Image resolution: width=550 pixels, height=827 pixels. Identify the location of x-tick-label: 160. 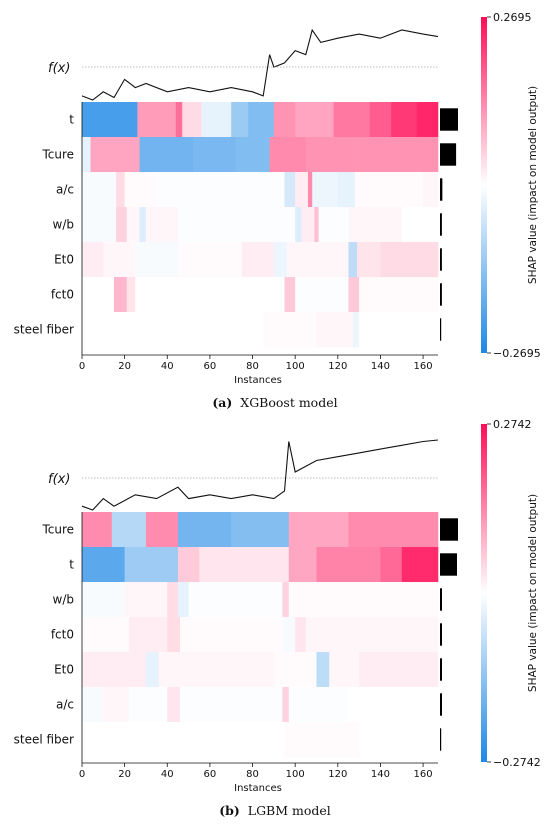
(423, 774).